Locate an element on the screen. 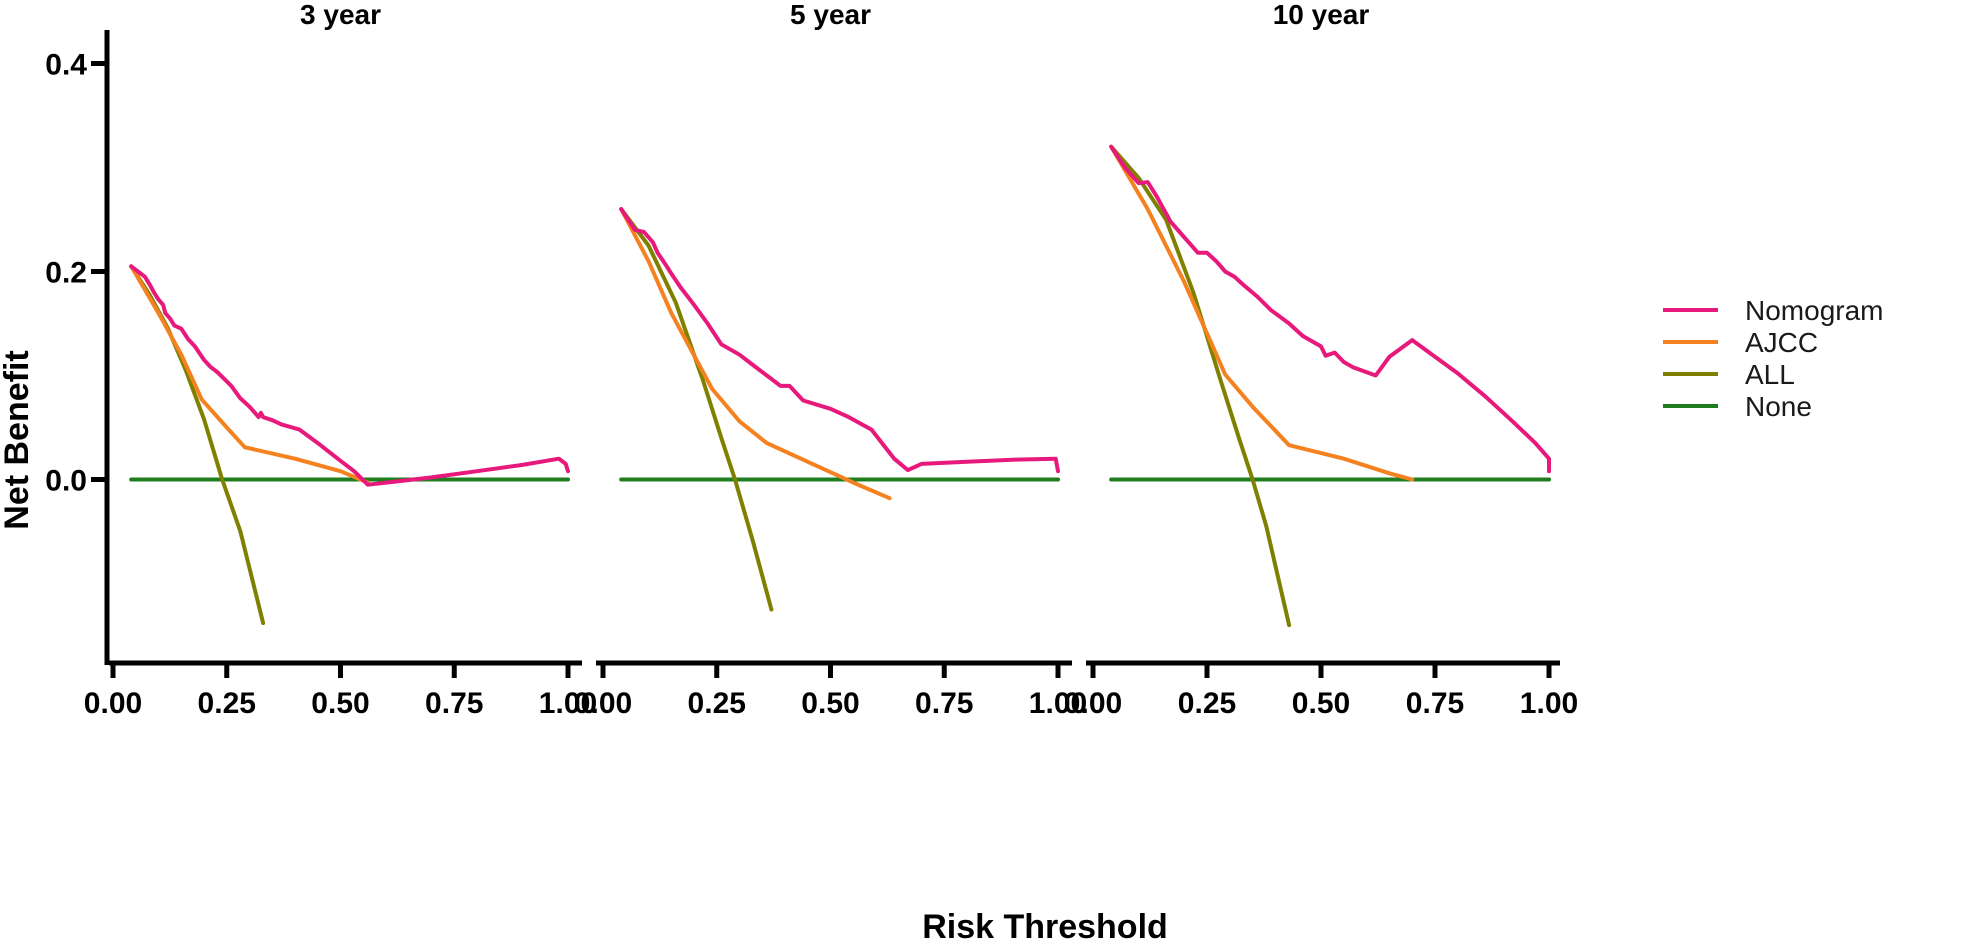 The height and width of the screenshot is (949, 1969). x-axis-title: Risk Threshold is located at coordinates (1045, 927).